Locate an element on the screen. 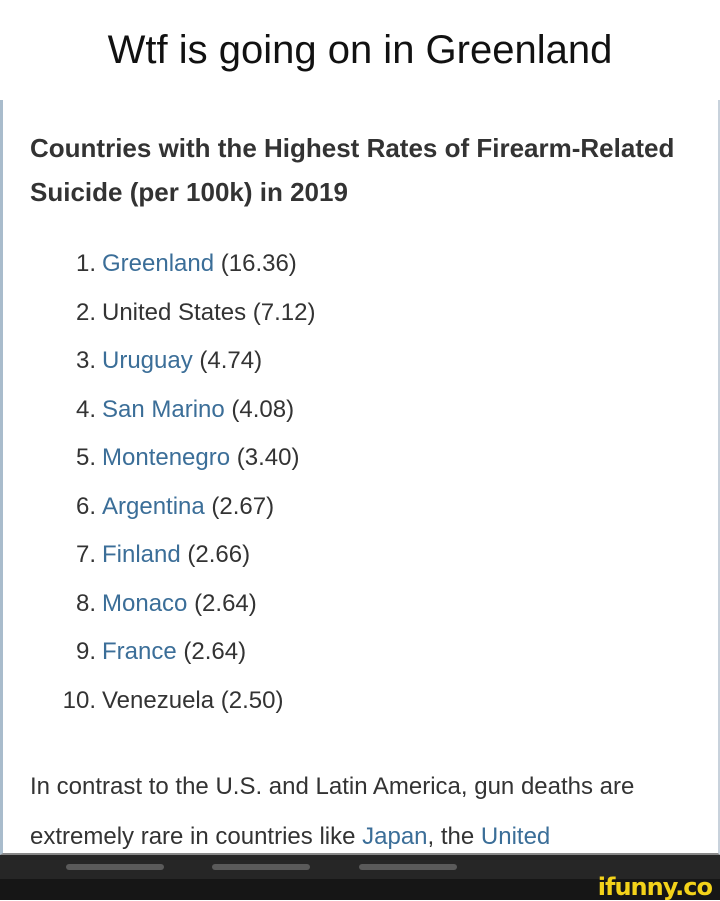 This screenshot has height=901, width=720. item-country: San Marino is located at coordinates (163, 409).